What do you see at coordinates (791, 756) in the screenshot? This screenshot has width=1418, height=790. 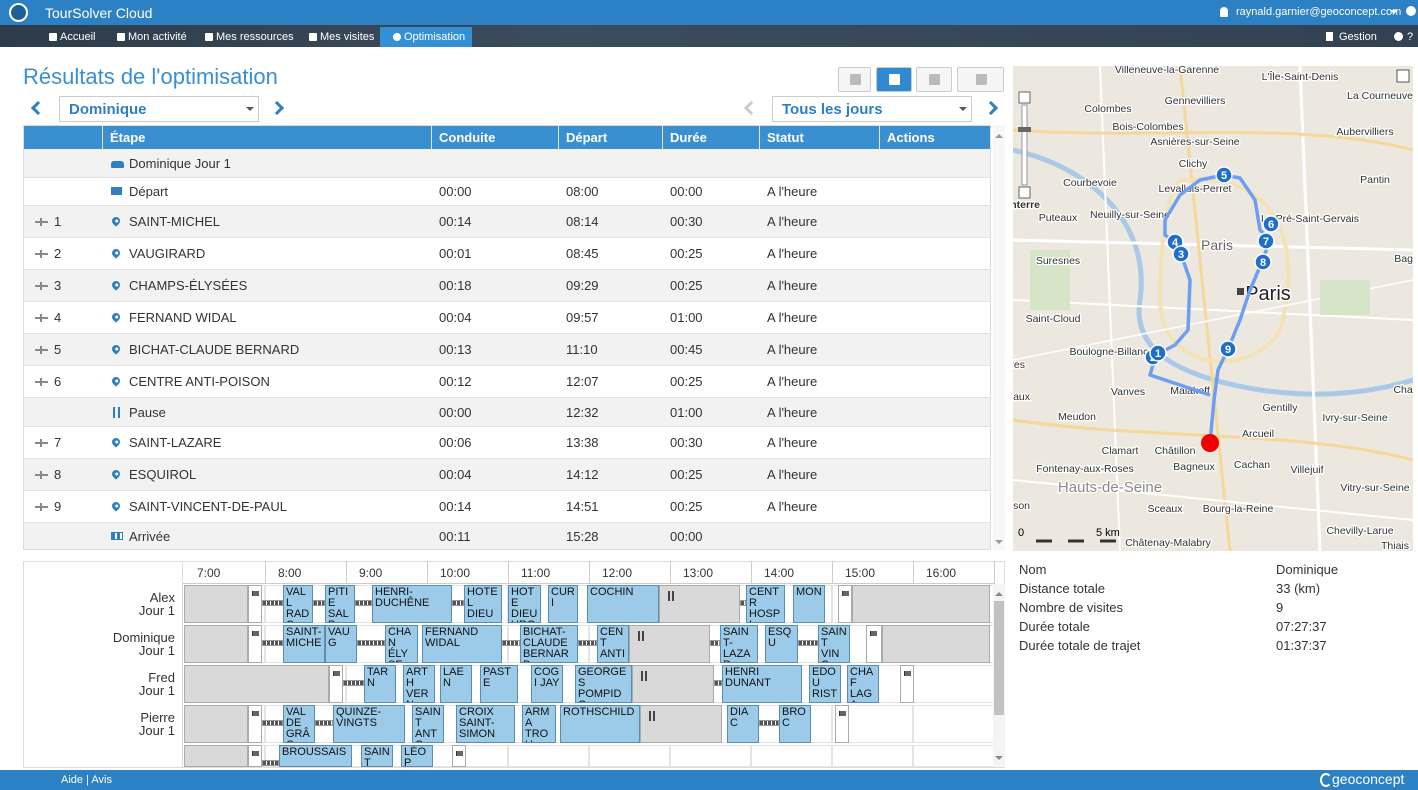 I see `gantt-cell` at bounding box center [791, 756].